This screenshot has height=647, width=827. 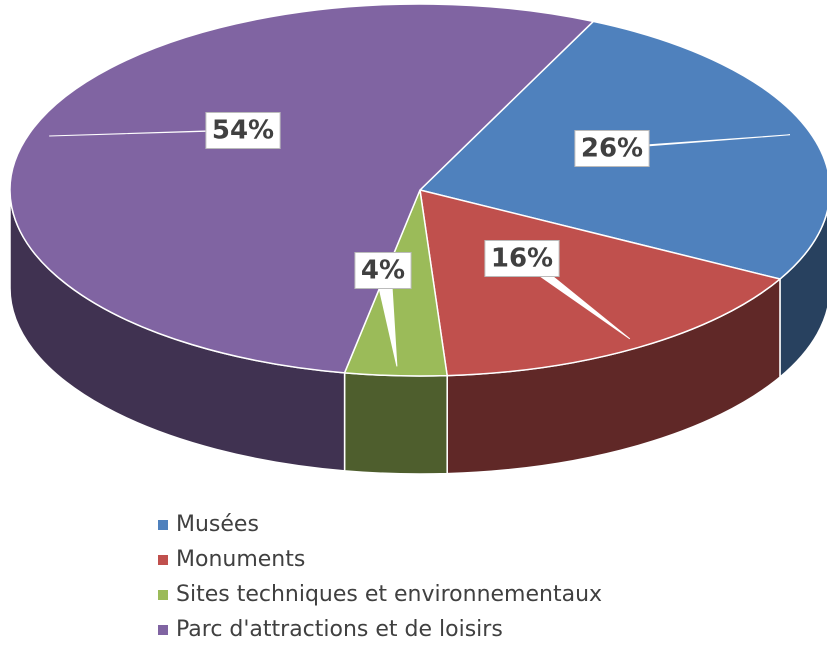 I want to click on pie-side, so click(x=395, y=423).